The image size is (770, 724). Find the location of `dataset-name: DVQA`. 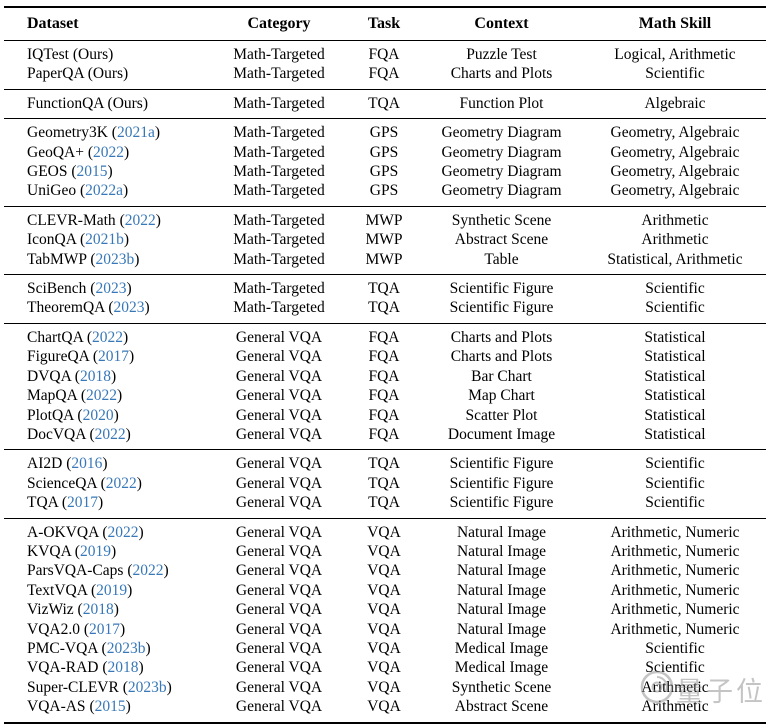

dataset-name: DVQA is located at coordinates (49, 376).